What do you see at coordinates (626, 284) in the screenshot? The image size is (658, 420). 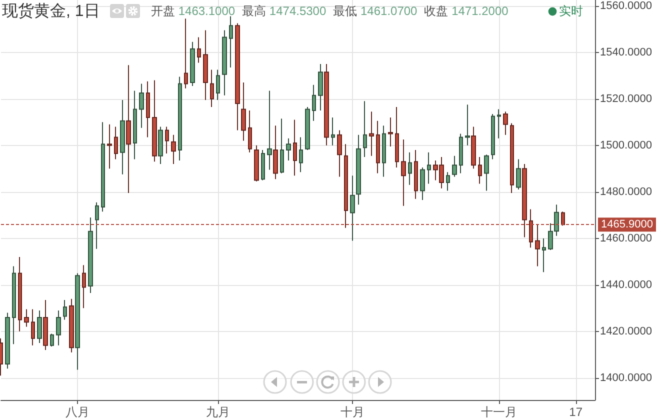 I see `y-tick-label: 1440.0000` at bounding box center [626, 284].